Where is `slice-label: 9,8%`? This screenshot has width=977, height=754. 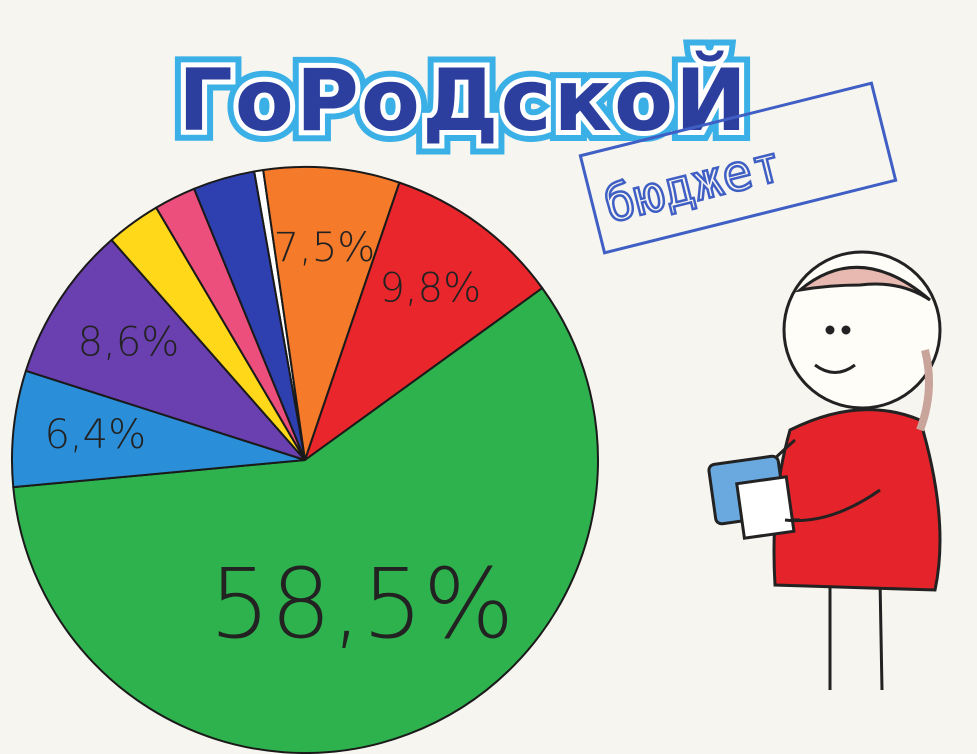 slice-label: 9,8% is located at coordinates (430, 288).